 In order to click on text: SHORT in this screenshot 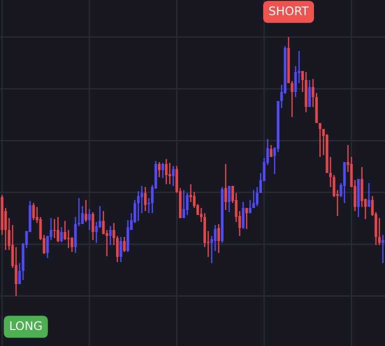, I will do `click(289, 11)`.